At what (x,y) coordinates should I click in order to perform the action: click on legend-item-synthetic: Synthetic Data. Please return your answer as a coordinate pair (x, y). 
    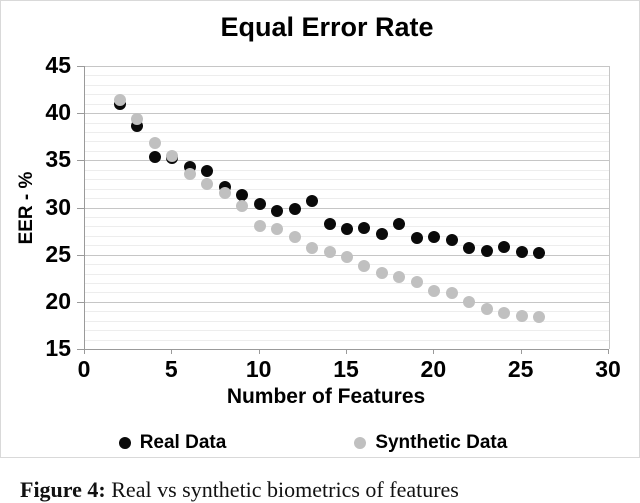
    Looking at the image, I should click on (430, 443).